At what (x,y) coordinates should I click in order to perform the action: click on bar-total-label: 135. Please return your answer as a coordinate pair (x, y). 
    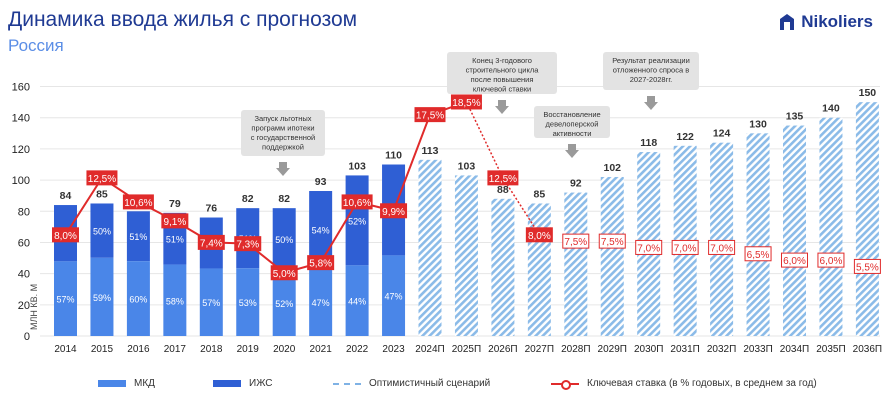
    Looking at the image, I should click on (795, 117).